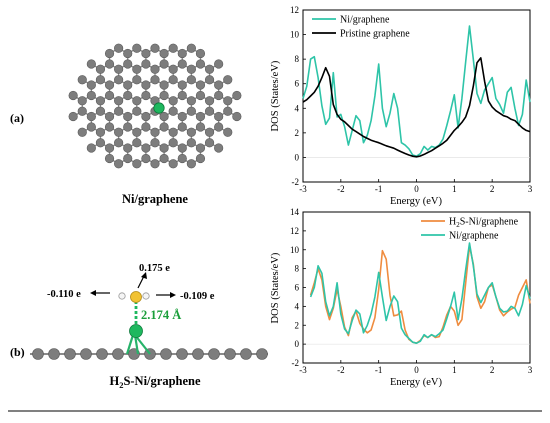 The width and height of the screenshot is (550, 423). Describe the element at coordinates (141, 282) in the screenshot. I see `arrow-up-shaft` at that location.